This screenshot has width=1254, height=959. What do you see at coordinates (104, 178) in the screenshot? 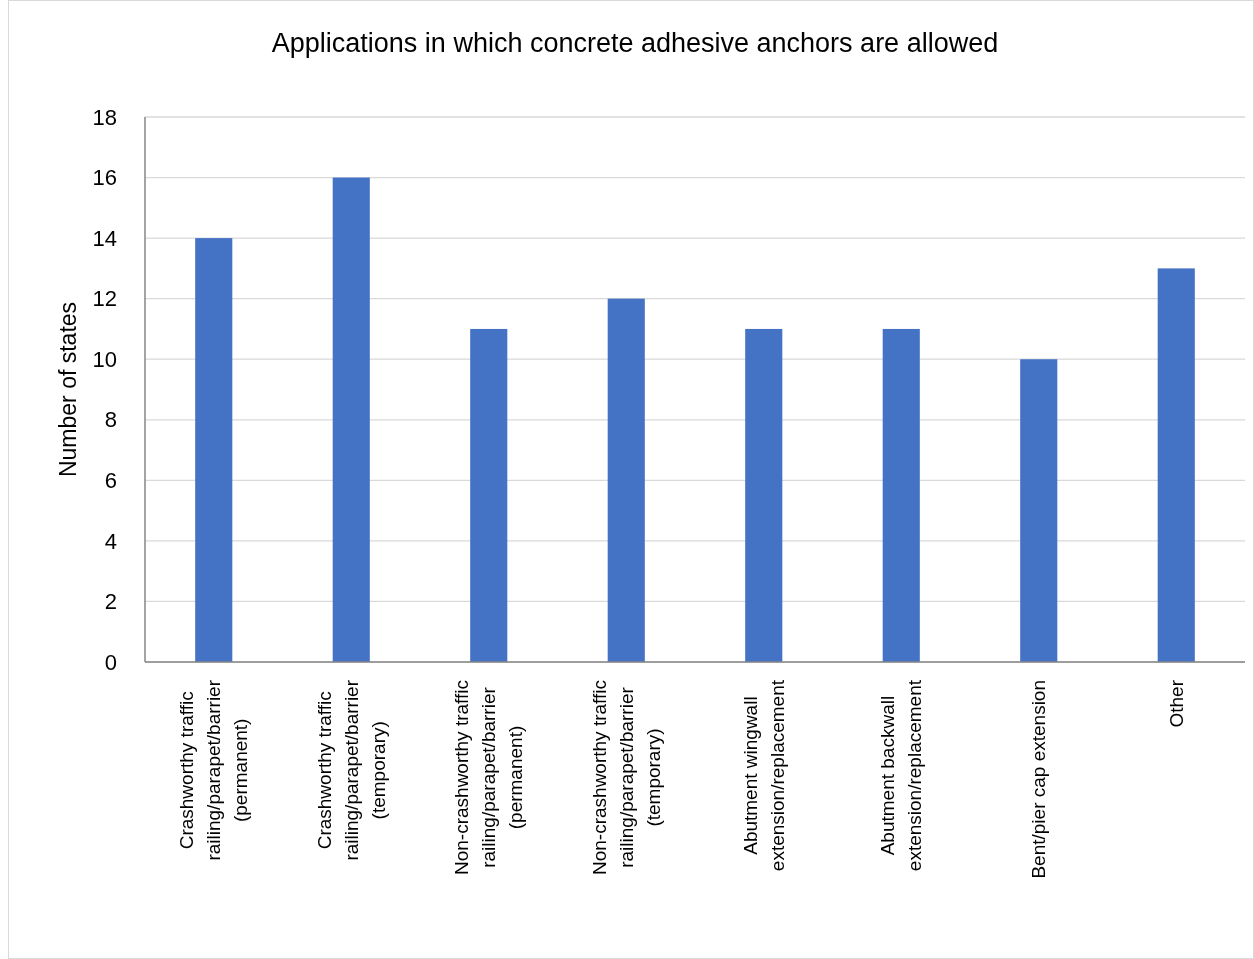
I see `y-tick-label: 16` at bounding box center [104, 178].